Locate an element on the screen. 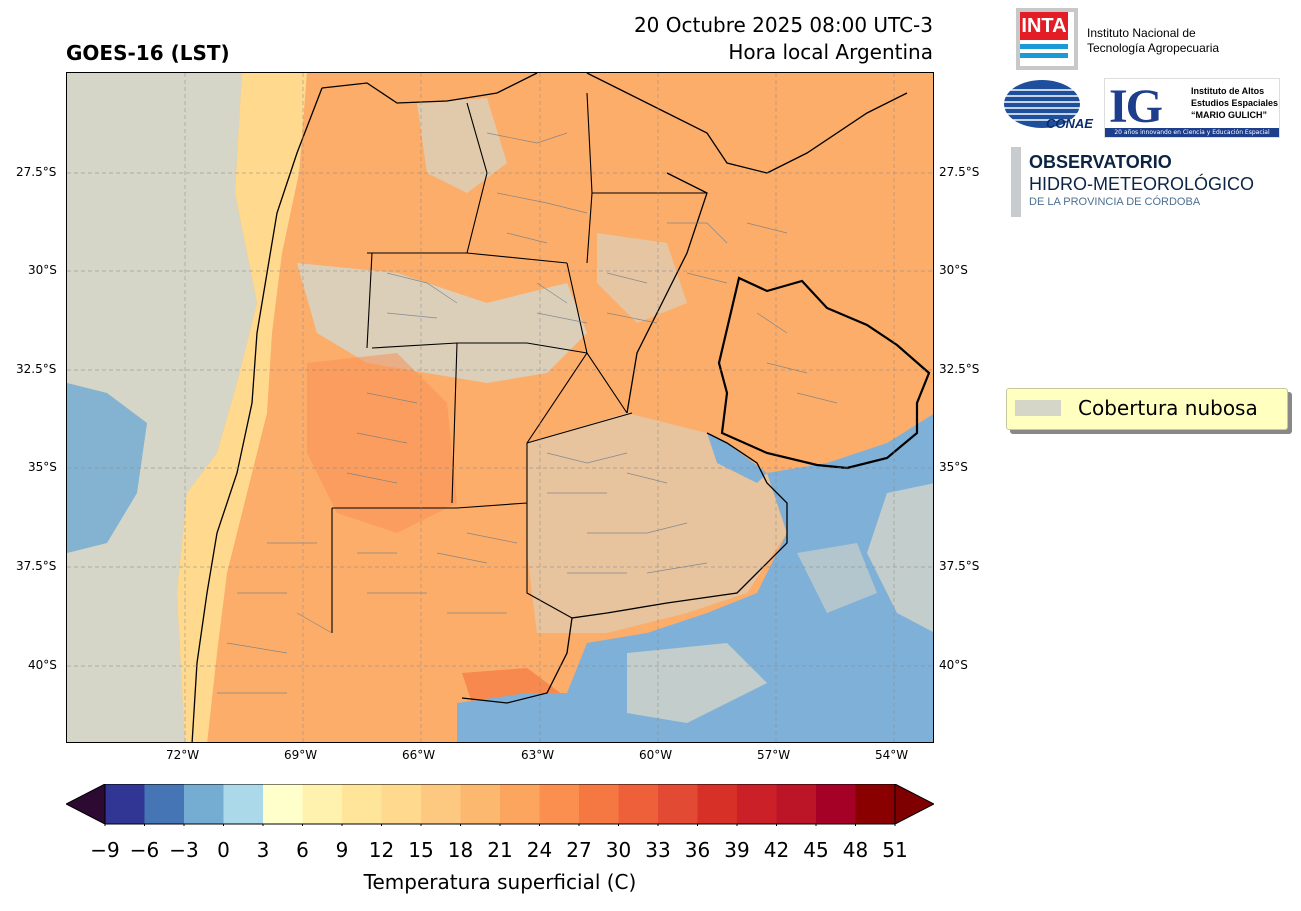  colorbar-tick: 18 is located at coordinates (460, 850).